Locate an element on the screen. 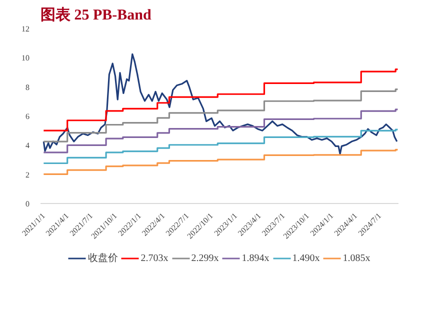  legend-label: 收盘价 is located at coordinates (103, 258).